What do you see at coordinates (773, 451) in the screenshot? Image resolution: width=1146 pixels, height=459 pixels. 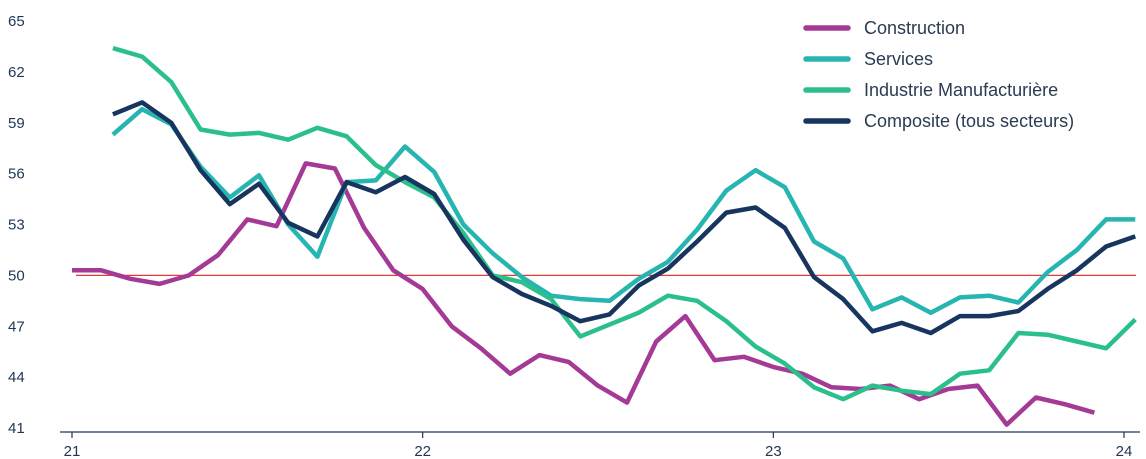 I see `x-tick-label: 23` at bounding box center [773, 451].